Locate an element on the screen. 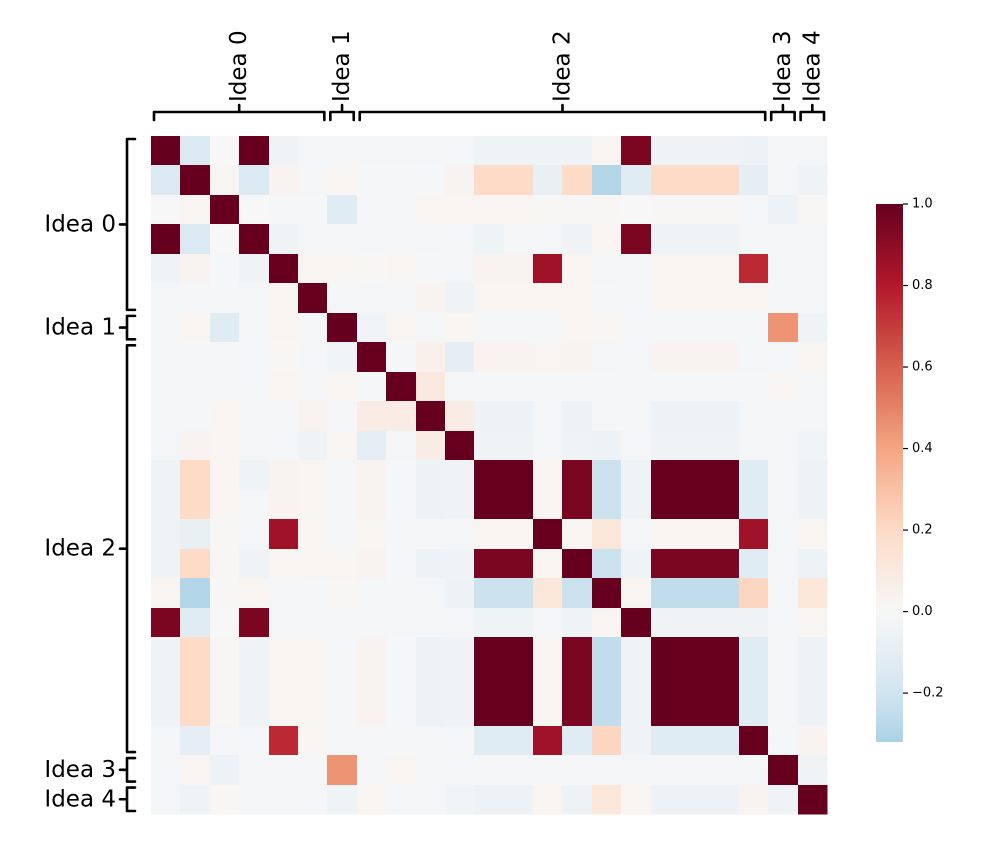 This screenshot has width=996, height=846. colorbar-tick-label: 0.6 is located at coordinates (922, 367).